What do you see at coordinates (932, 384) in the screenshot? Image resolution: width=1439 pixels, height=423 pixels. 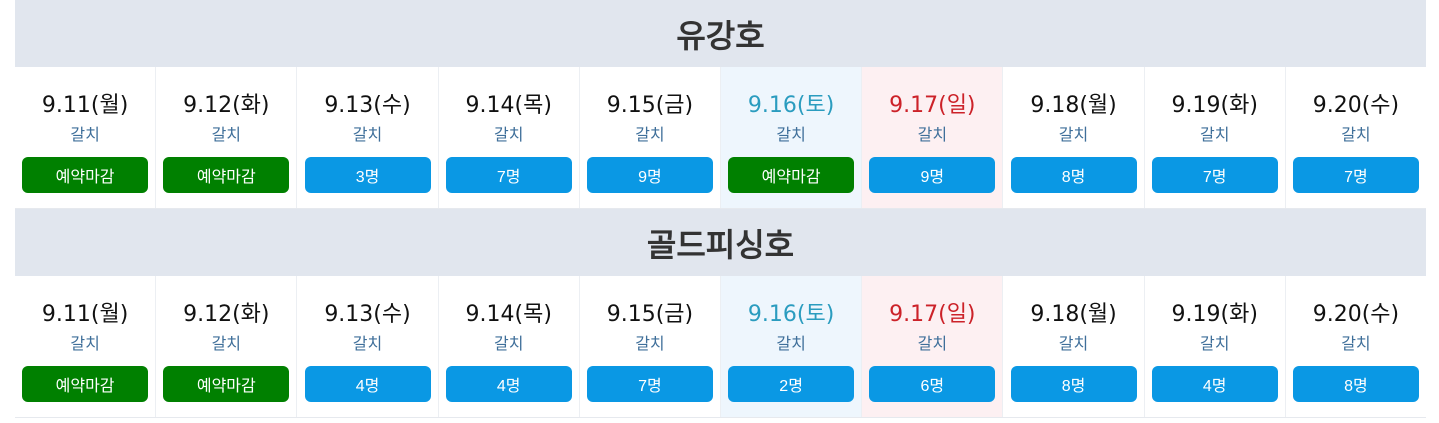 I see `seats-available-button: 6명` at bounding box center [932, 384].